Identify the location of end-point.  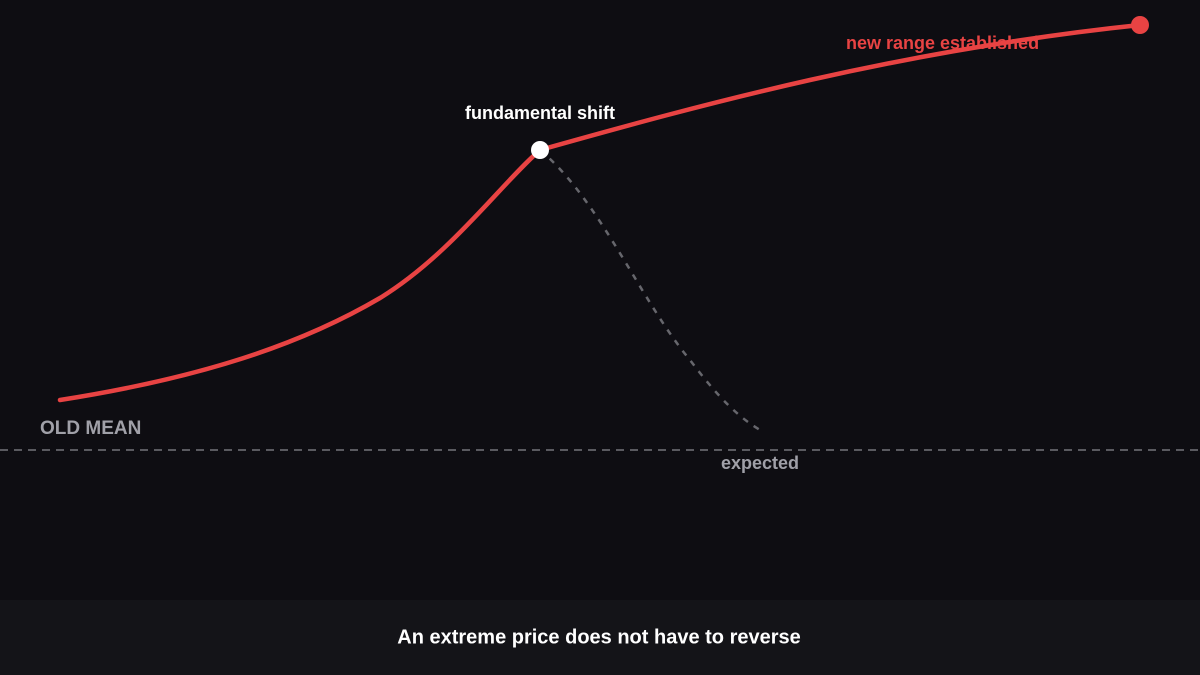
(1140, 25).